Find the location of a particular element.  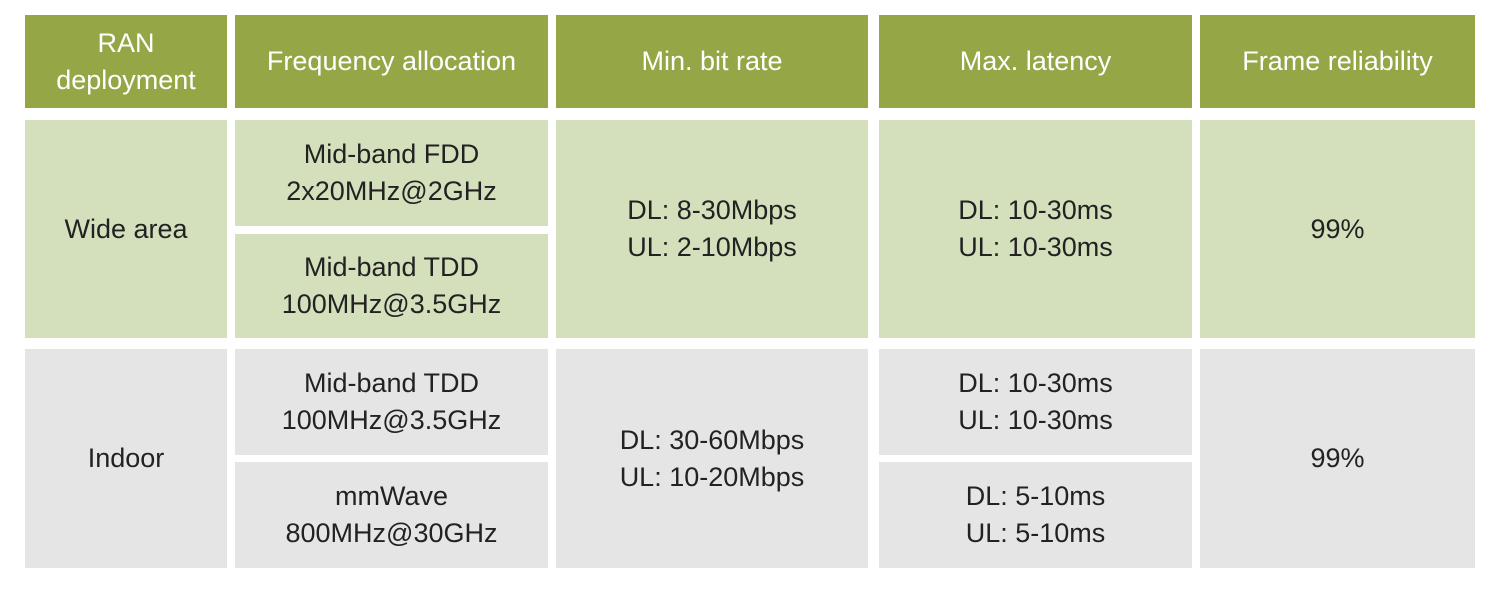

cell-text: Indoor is located at coordinates (126, 458).